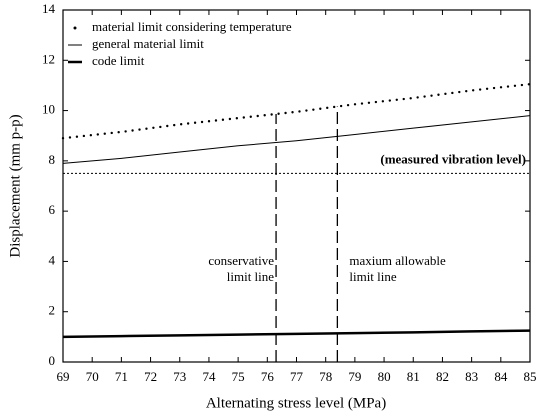  What do you see at coordinates (52, 360) in the screenshot?
I see `y-tick-label: 0` at bounding box center [52, 360].